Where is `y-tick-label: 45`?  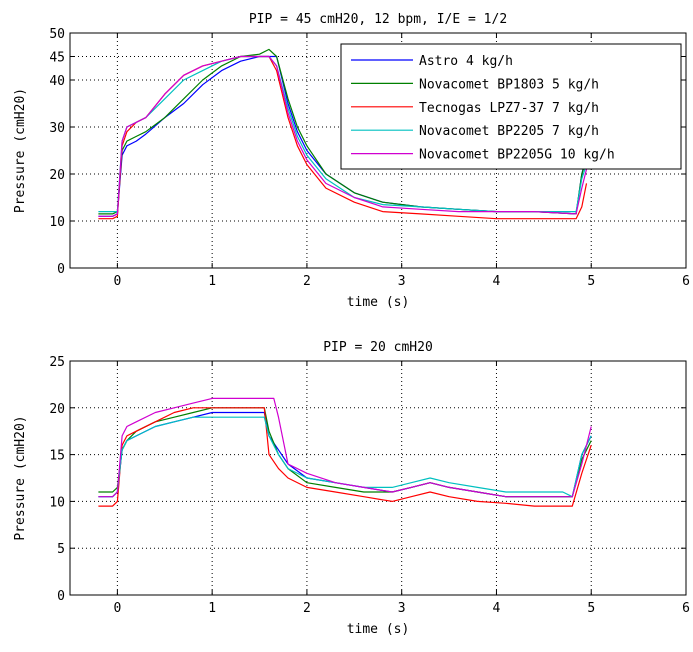
y-tick-label: 45 is located at coordinates (57, 58).